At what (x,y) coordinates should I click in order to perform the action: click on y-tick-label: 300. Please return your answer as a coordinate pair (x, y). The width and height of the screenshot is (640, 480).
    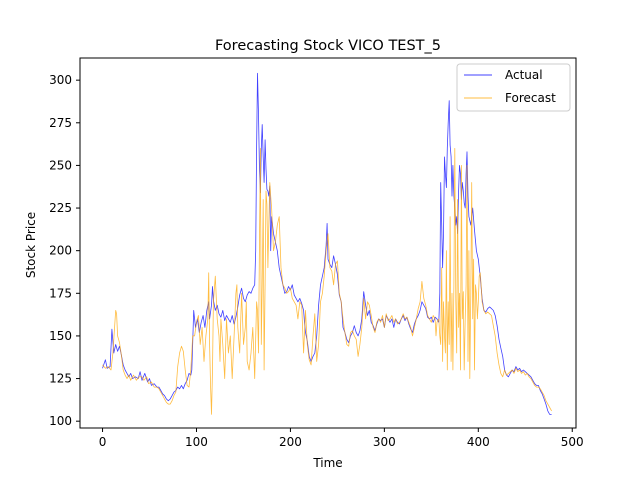
    Looking at the image, I should click on (60, 80).